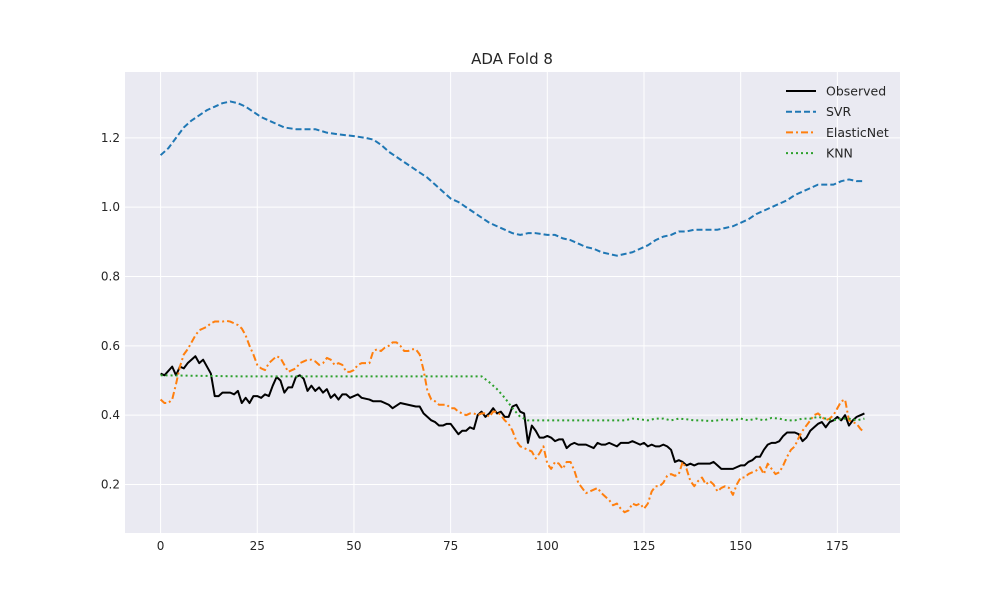 This screenshot has width=1000, height=604. What do you see at coordinates (838, 111) in the screenshot?
I see `legend-label: SVR` at bounding box center [838, 111].